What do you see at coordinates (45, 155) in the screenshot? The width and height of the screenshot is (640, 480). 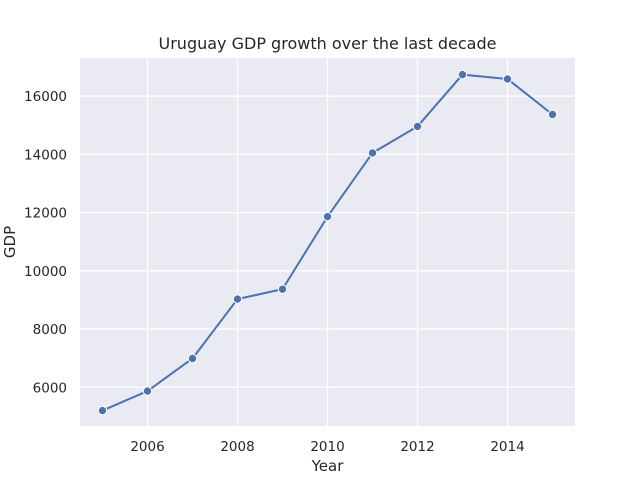 I see `y-tick-label: 14000` at bounding box center [45, 155].